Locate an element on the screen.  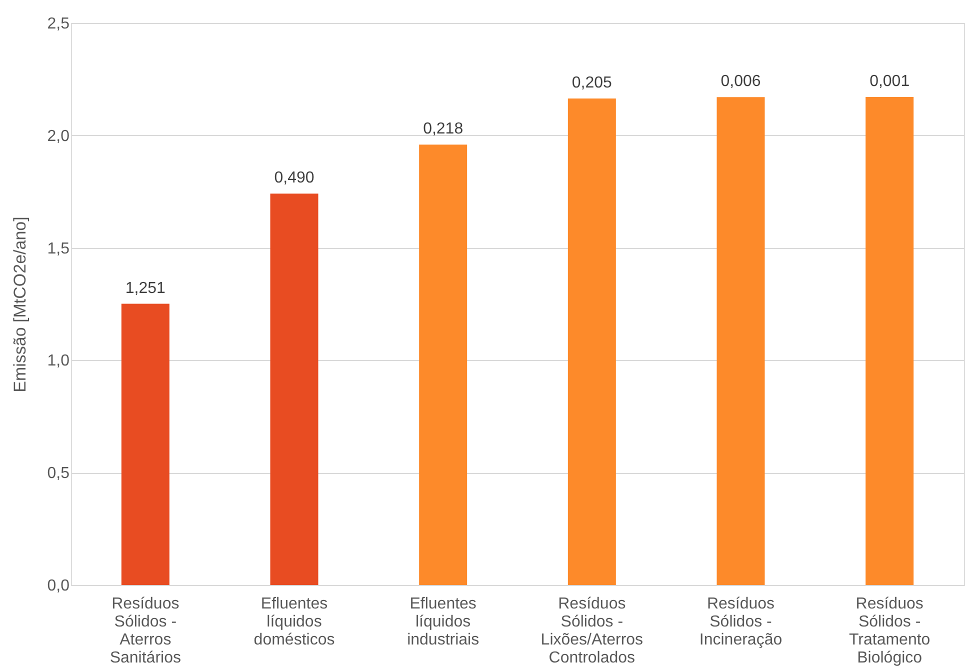
x-tick-label: Resíduos Sólidos - Aterros Sanitários is located at coordinates (145, 631).